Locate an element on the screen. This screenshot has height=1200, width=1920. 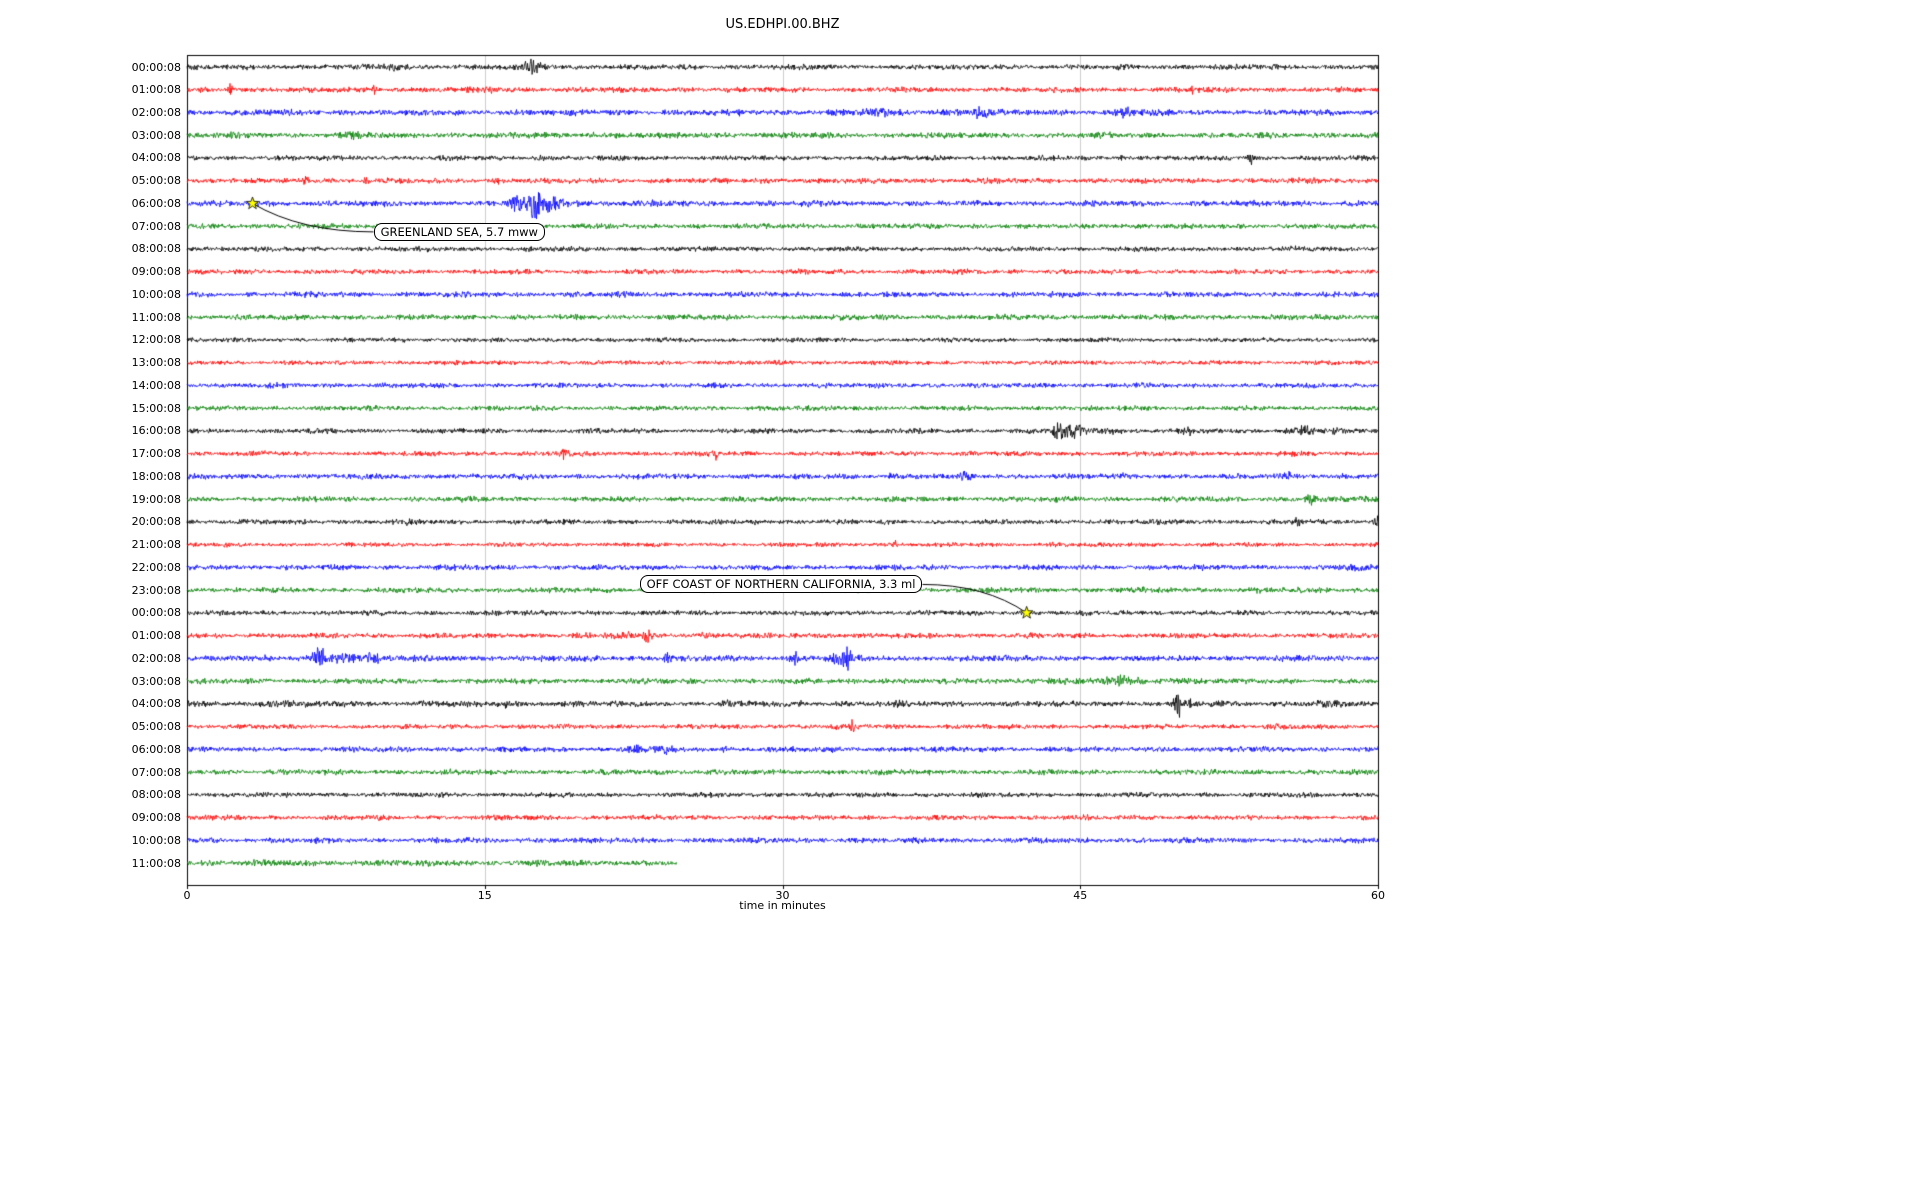
trace-time-label: 23:00:08 is located at coordinates (156, 590).